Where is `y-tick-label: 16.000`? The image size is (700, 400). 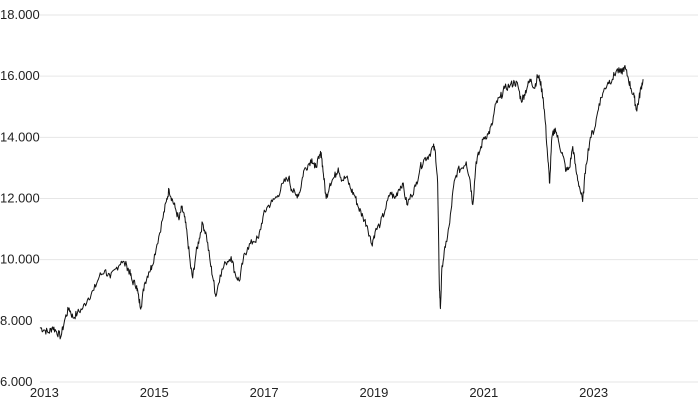 y-tick-label: 16.000 is located at coordinates (20, 75).